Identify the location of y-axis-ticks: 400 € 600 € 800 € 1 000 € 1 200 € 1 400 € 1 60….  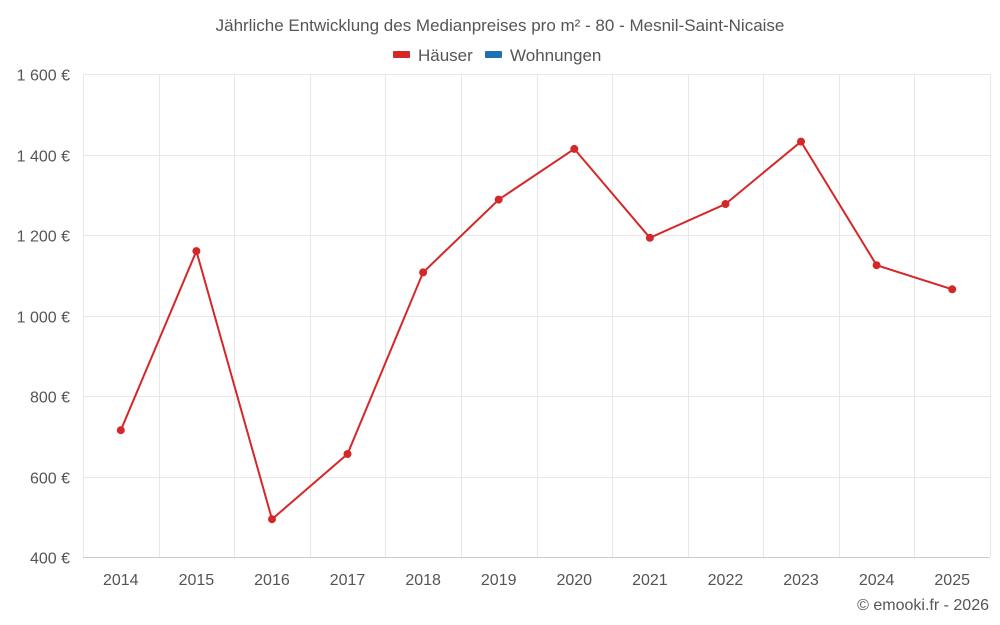
(43, 318).